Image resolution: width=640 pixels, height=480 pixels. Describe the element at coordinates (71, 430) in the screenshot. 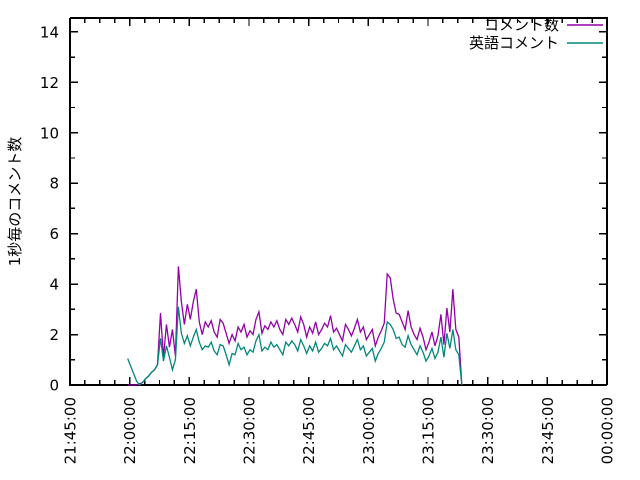

I see `x-tick-label: 21:45:00` at that location.